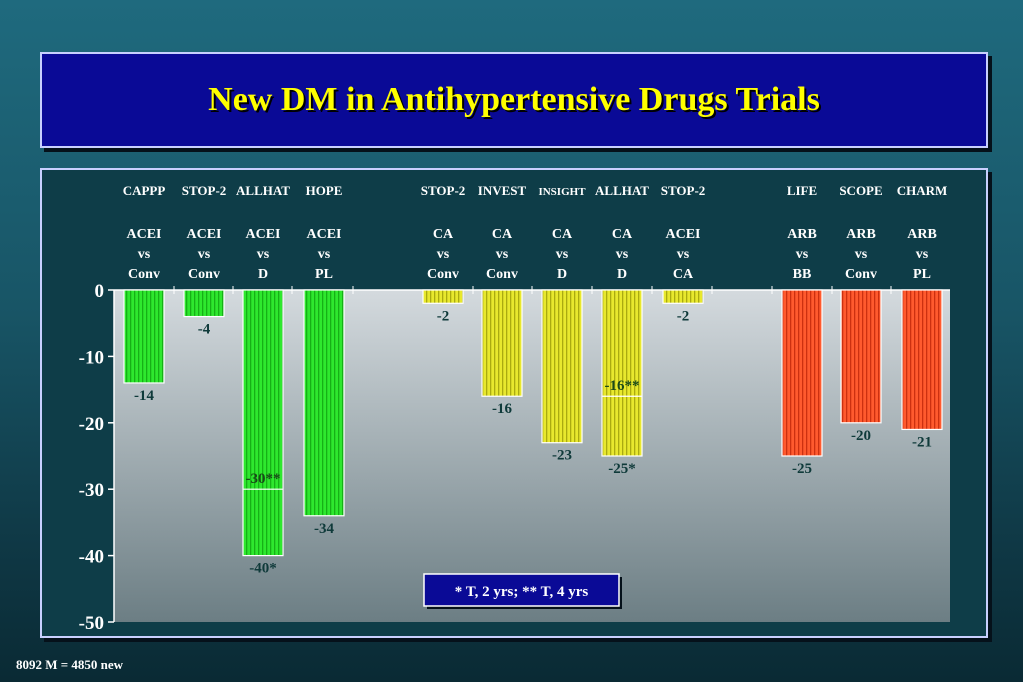  Describe the element at coordinates (802, 469) in the screenshot. I see `bar-value-label: -25` at that location.